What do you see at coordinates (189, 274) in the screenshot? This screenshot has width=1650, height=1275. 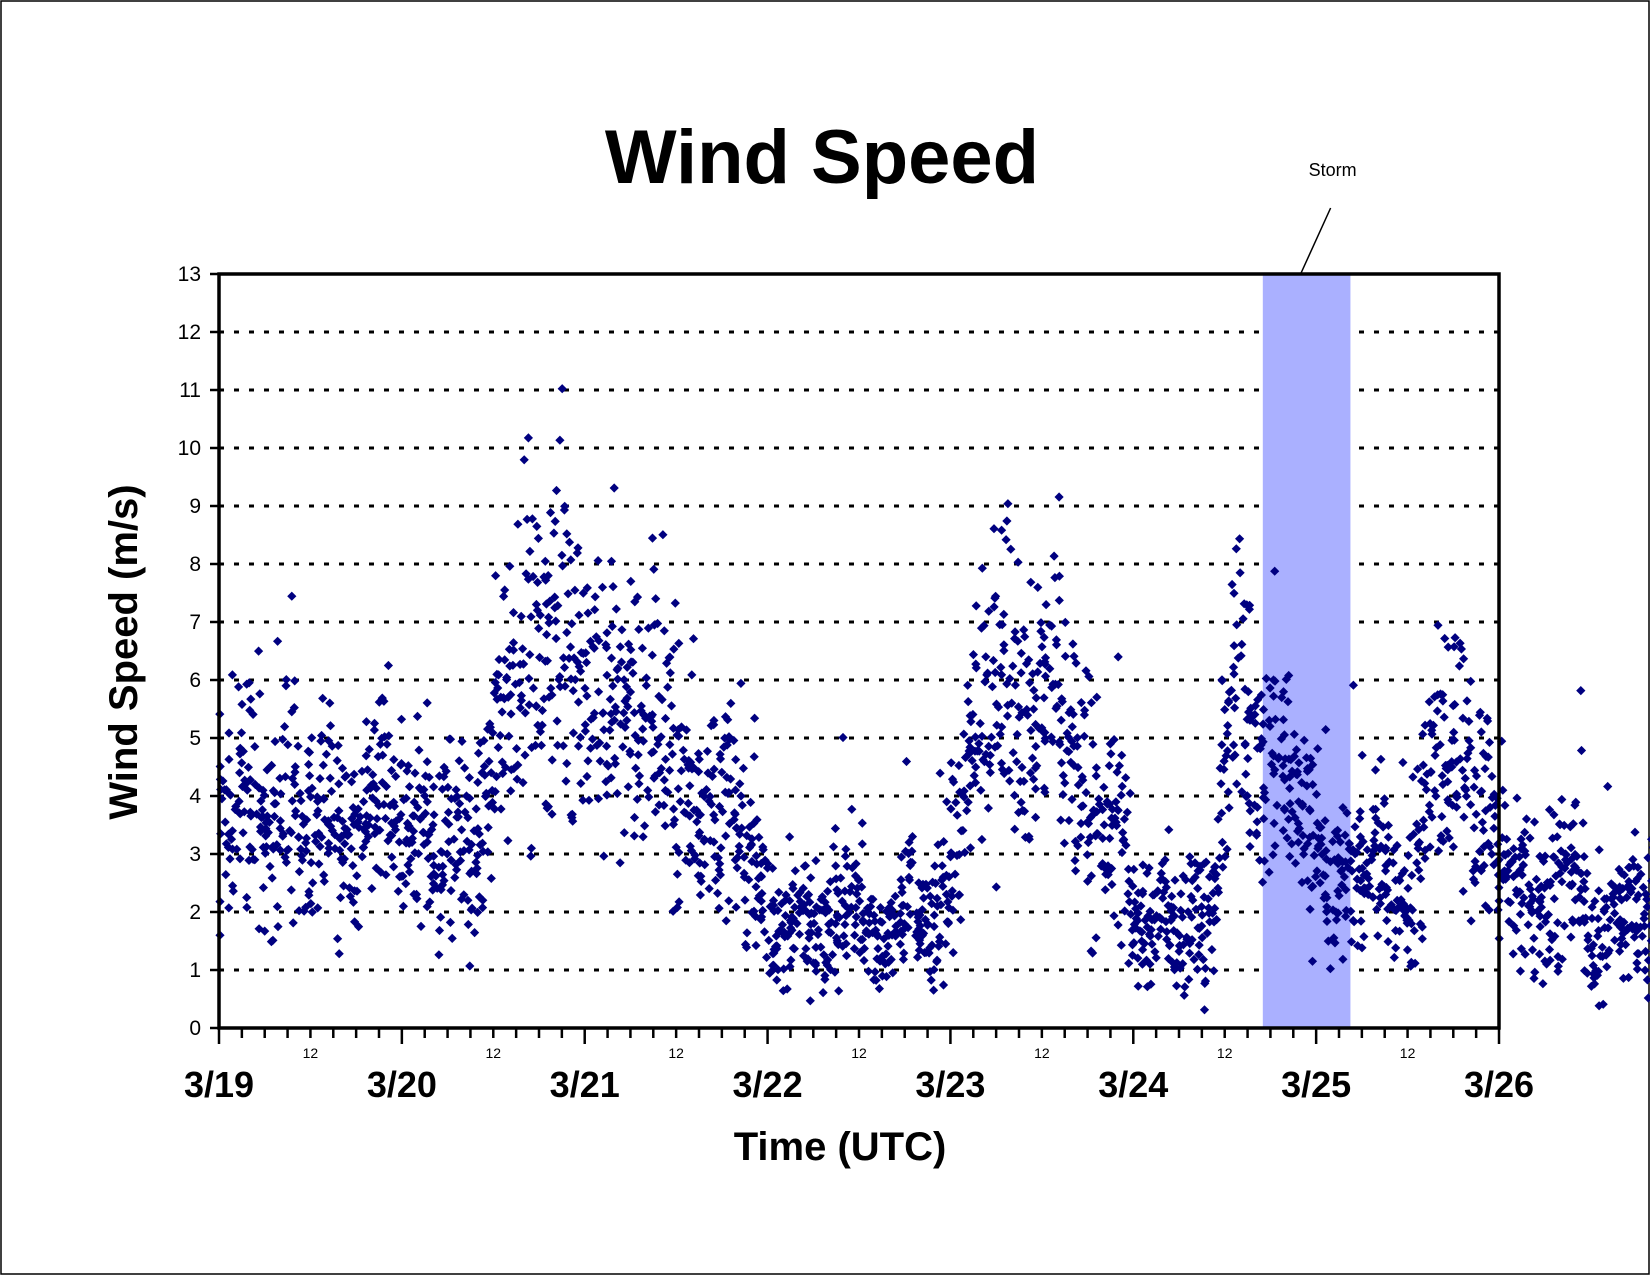 I see `y-tick-label: 13` at bounding box center [189, 274].